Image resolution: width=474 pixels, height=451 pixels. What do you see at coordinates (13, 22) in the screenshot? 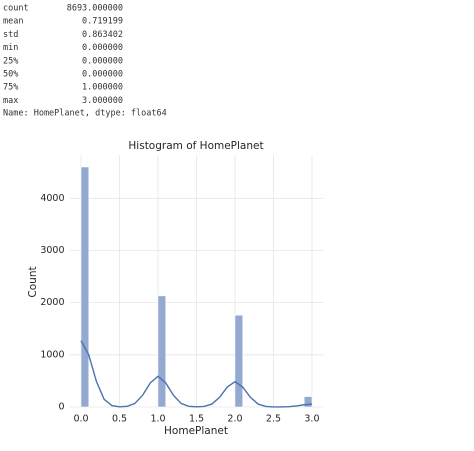
I see `stat-name: mean` at bounding box center [13, 22].